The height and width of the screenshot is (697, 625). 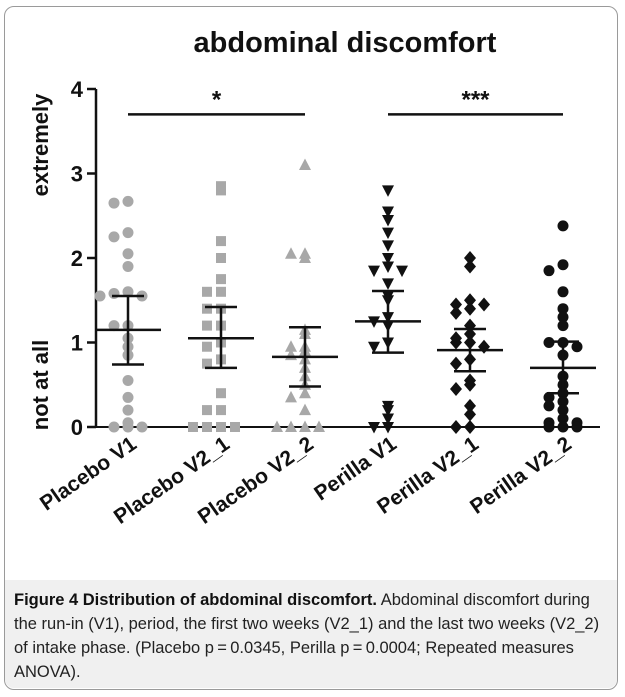 I want to click on y-label-bottom: not at all, so click(x=40, y=385).